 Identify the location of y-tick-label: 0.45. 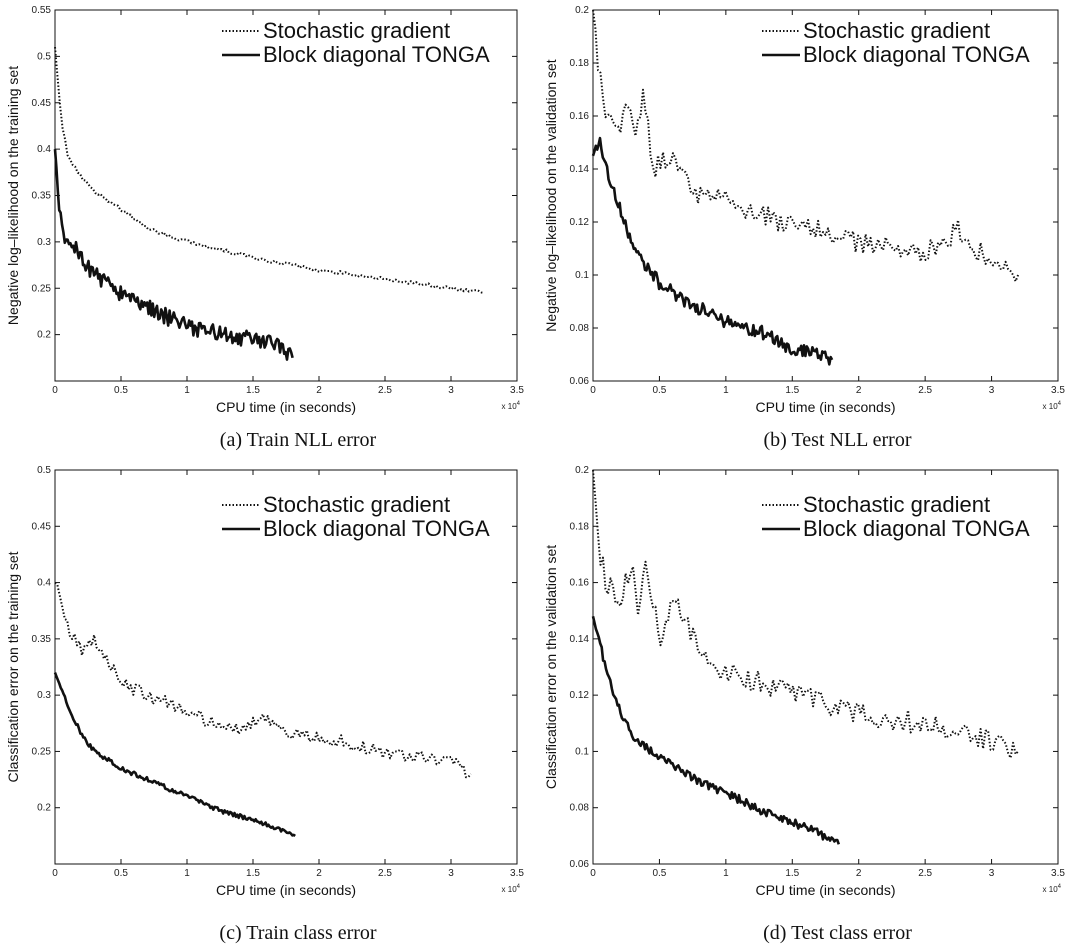
(42, 103).